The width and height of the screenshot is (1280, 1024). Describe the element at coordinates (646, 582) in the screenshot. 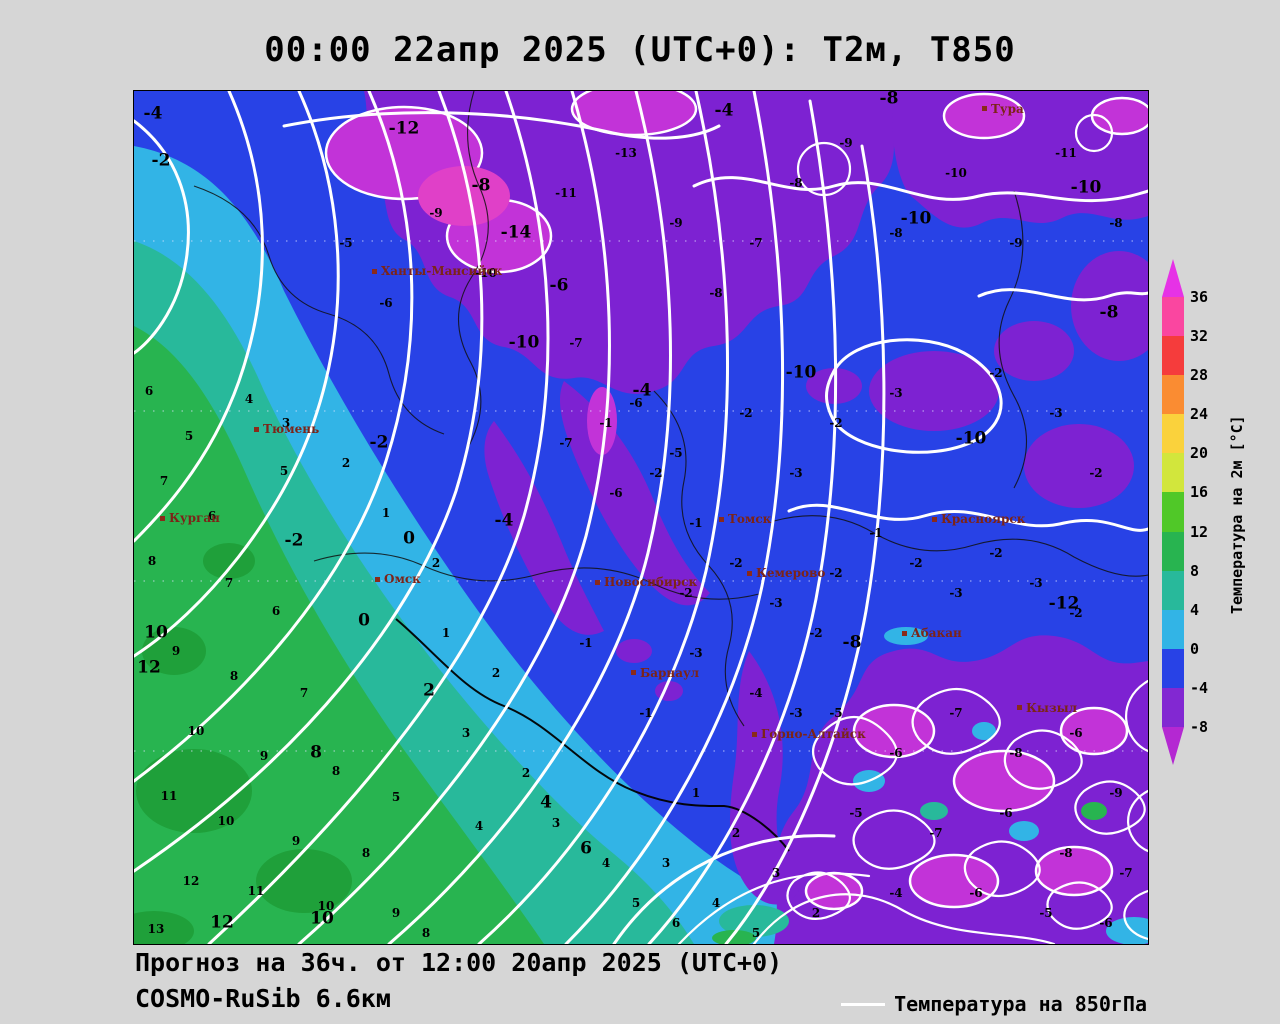

I see `city-label: Новосибирск` at that location.